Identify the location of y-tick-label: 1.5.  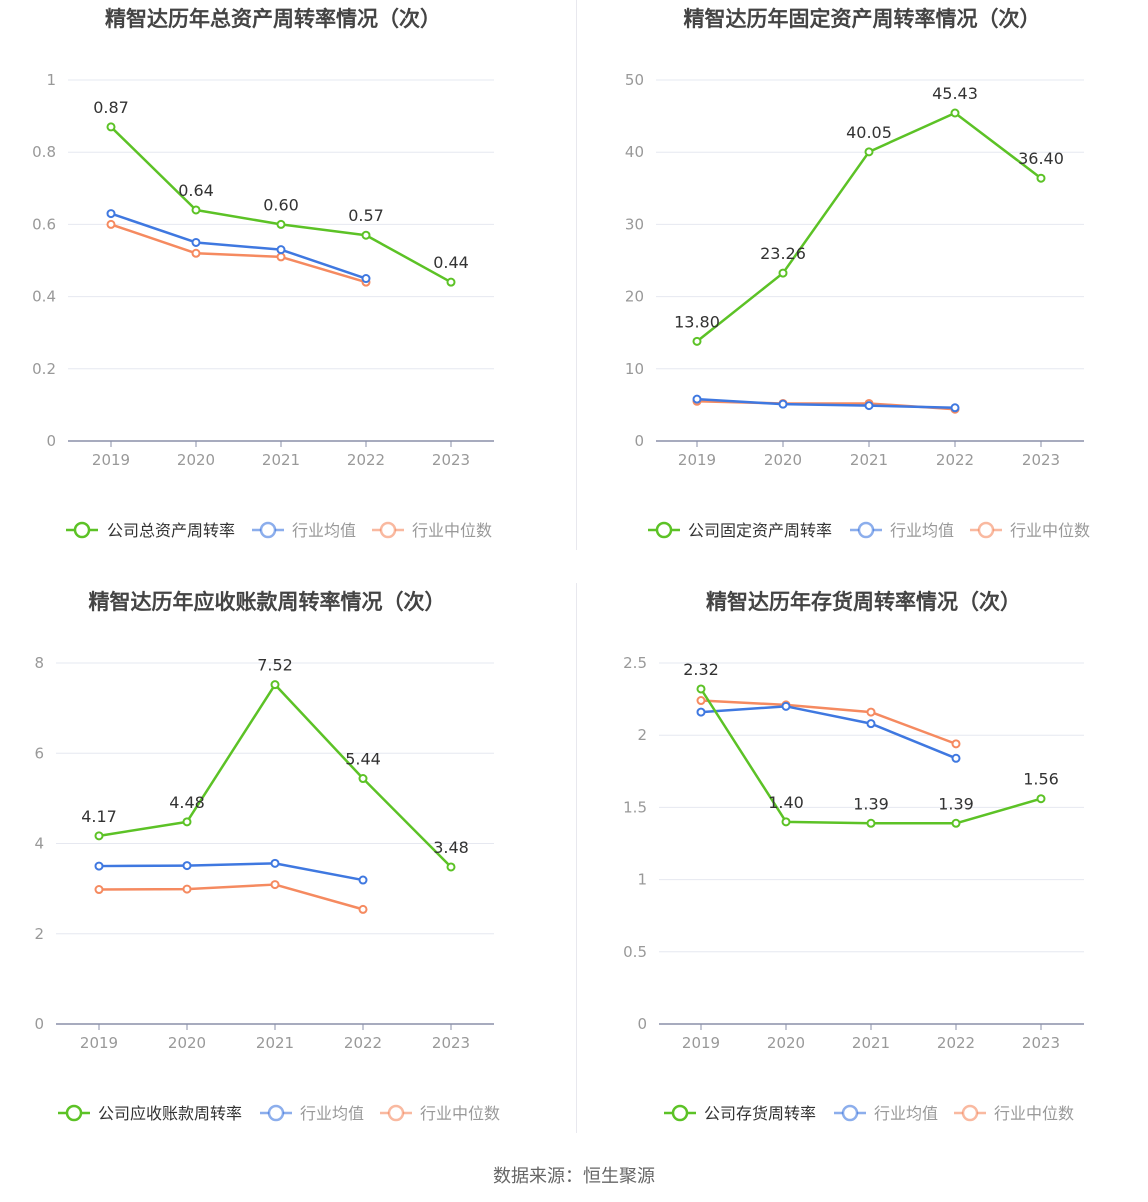
(635, 807).